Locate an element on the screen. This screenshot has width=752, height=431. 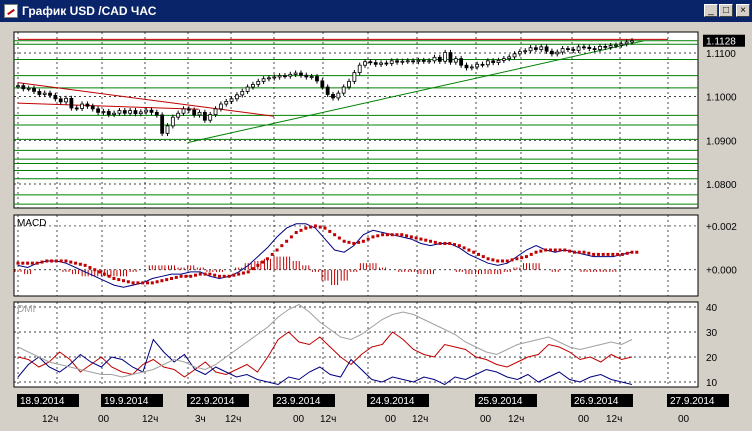
maximize-button: □ is located at coordinates (726, 10).